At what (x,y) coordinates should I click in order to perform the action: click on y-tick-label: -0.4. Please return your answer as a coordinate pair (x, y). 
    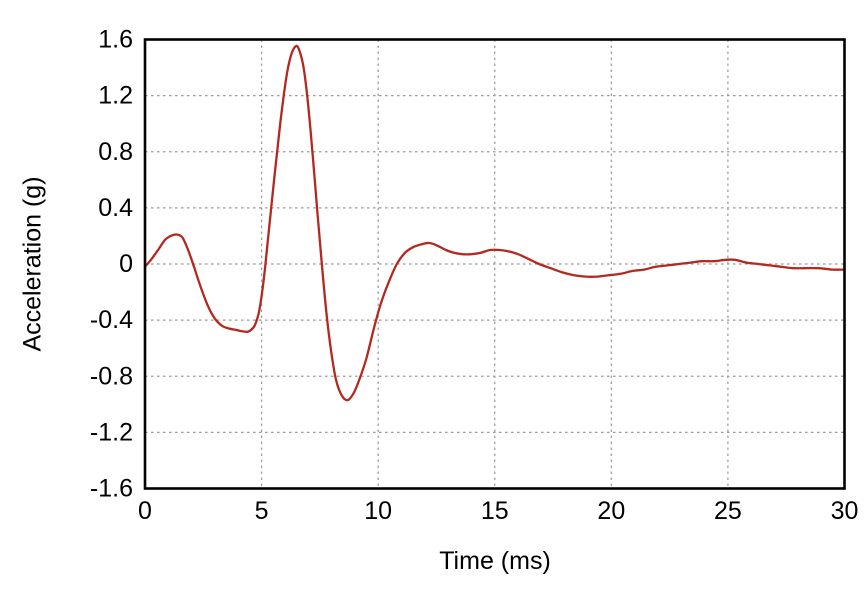
    Looking at the image, I should click on (111, 320).